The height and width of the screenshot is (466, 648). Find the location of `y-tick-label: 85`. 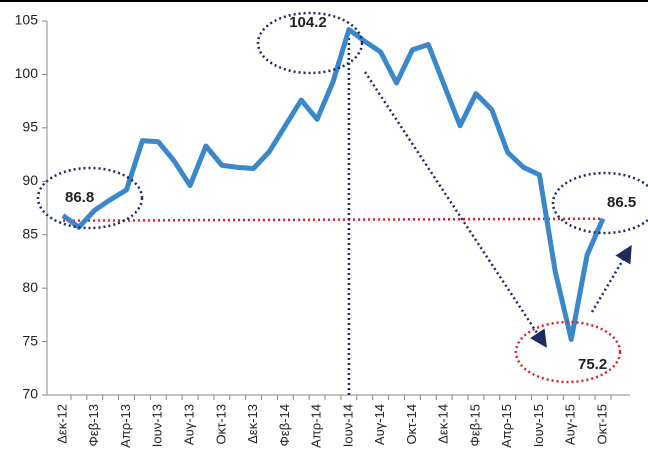

y-tick-label: 85 is located at coordinates (30, 233).